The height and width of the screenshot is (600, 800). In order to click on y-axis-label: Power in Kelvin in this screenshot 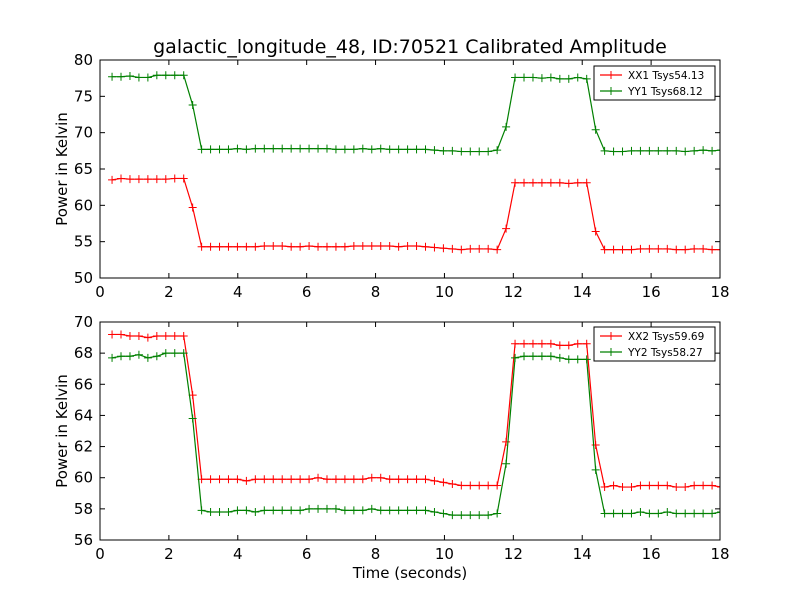, I will do `click(62, 169)`.